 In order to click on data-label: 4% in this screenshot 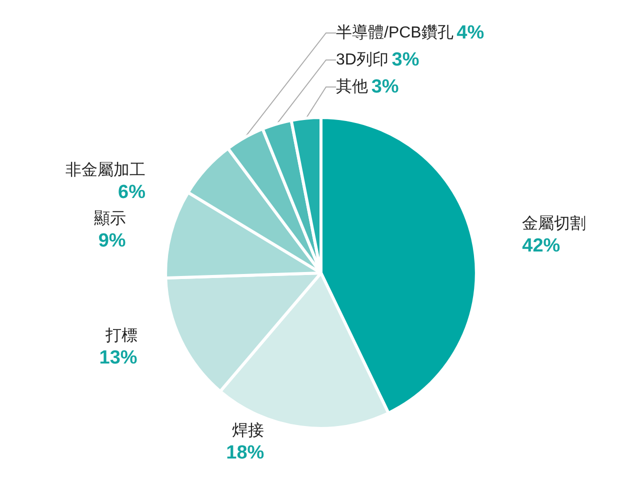, I will do `click(470, 33)`.